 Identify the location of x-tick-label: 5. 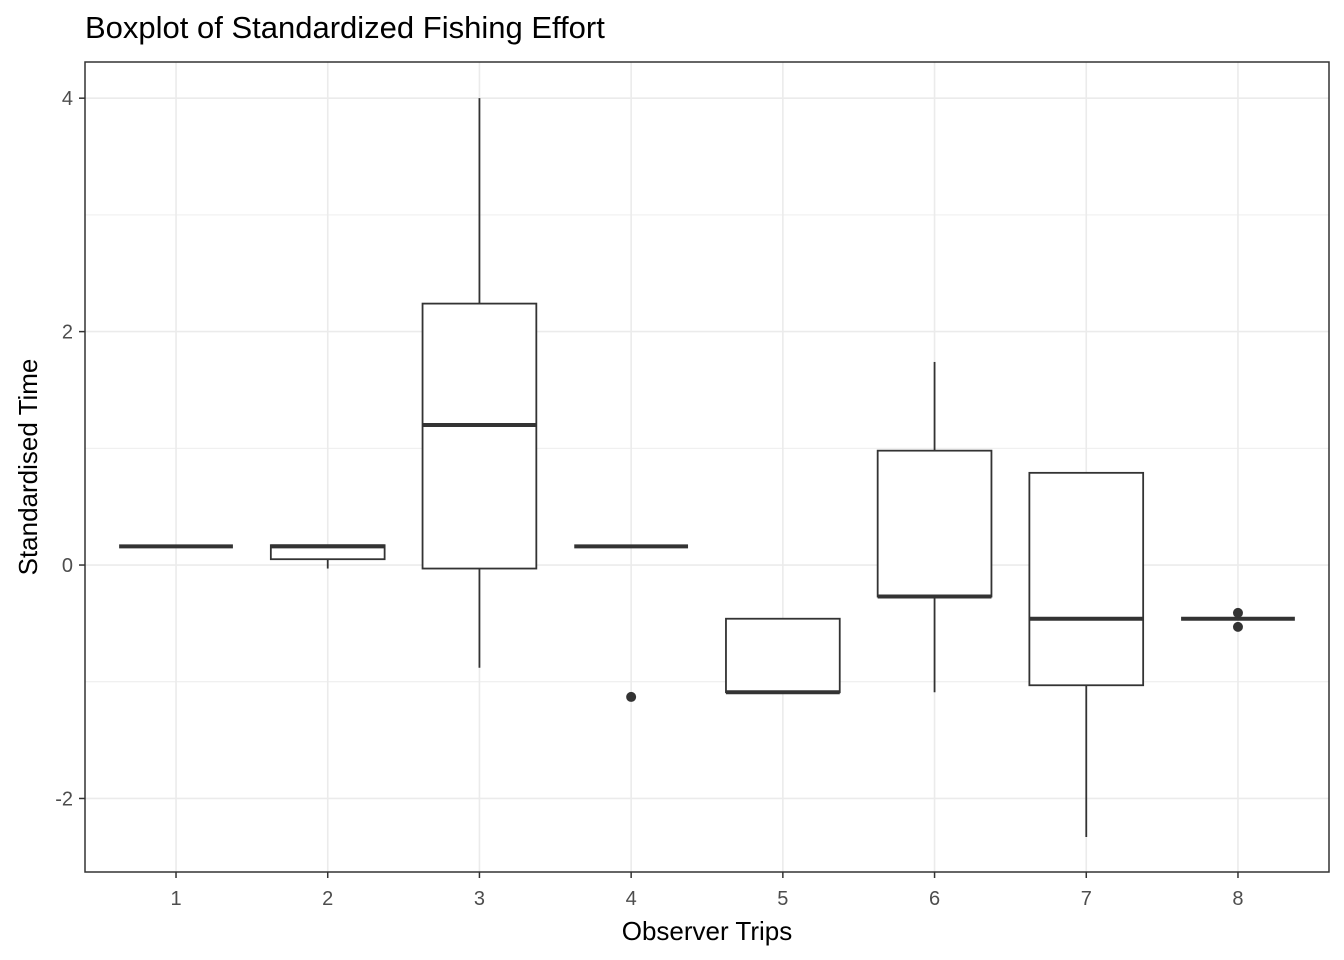
(782, 899).